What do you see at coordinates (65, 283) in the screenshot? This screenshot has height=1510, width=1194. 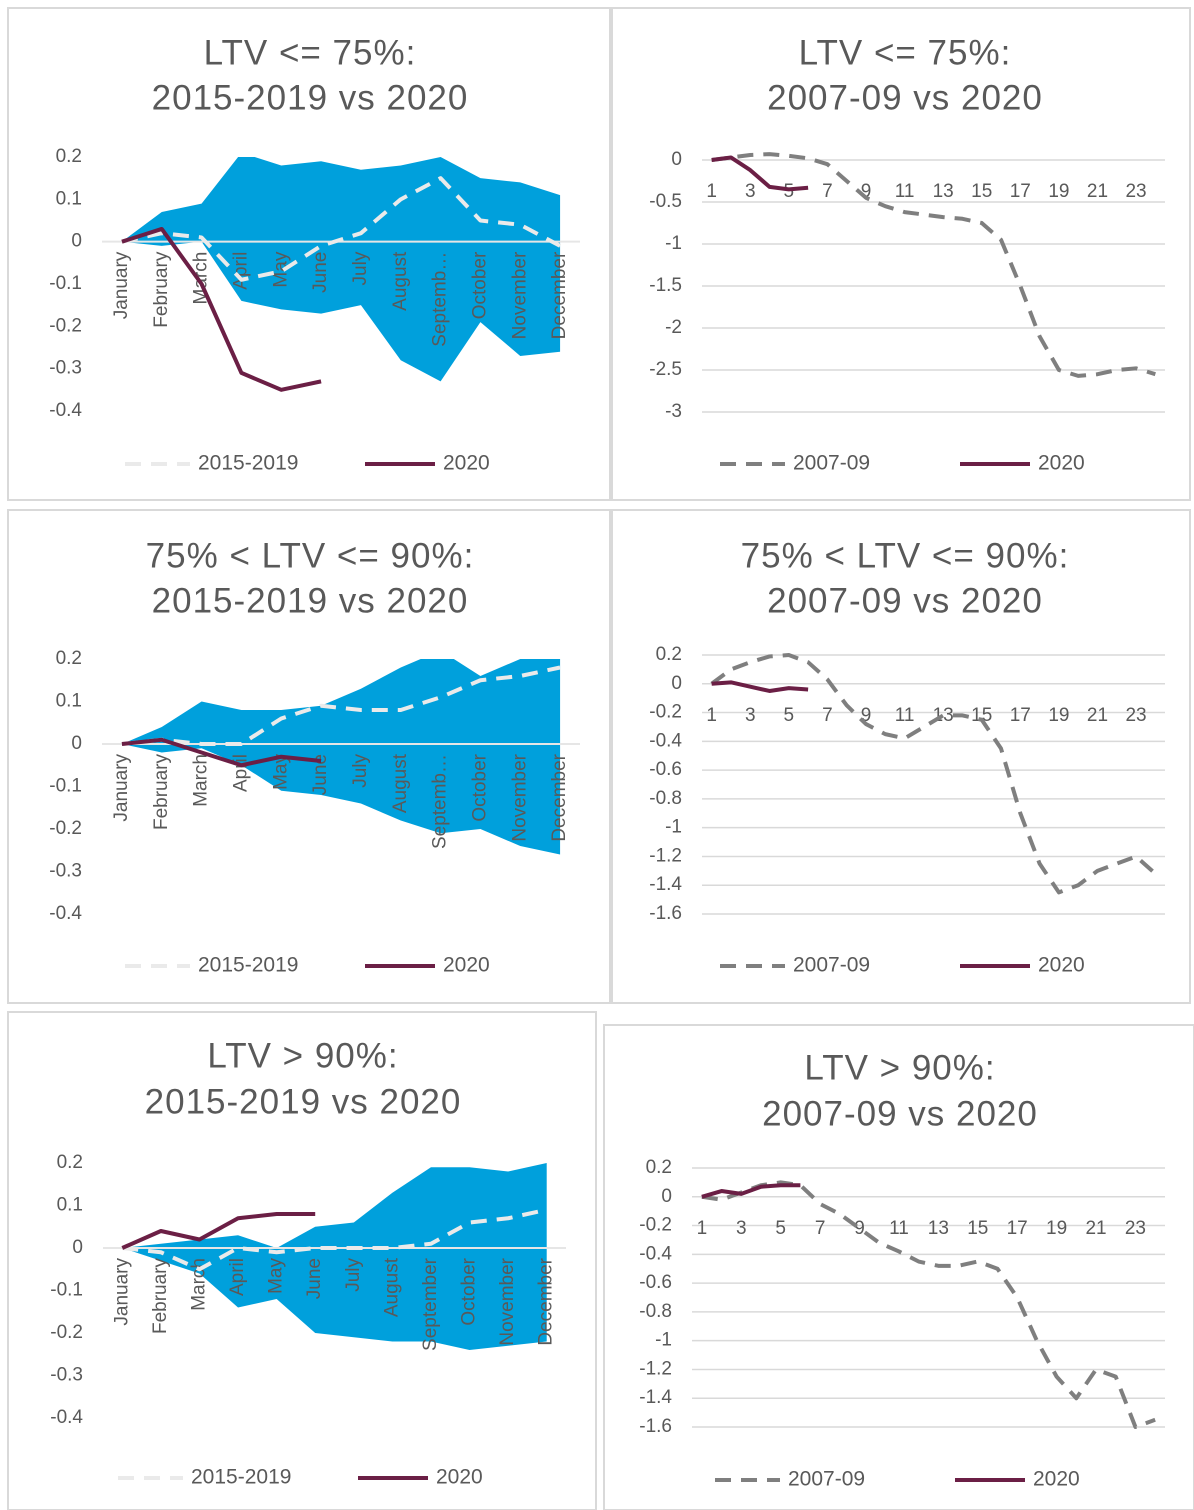 I see `y-tick-label: -0.1` at bounding box center [65, 283].